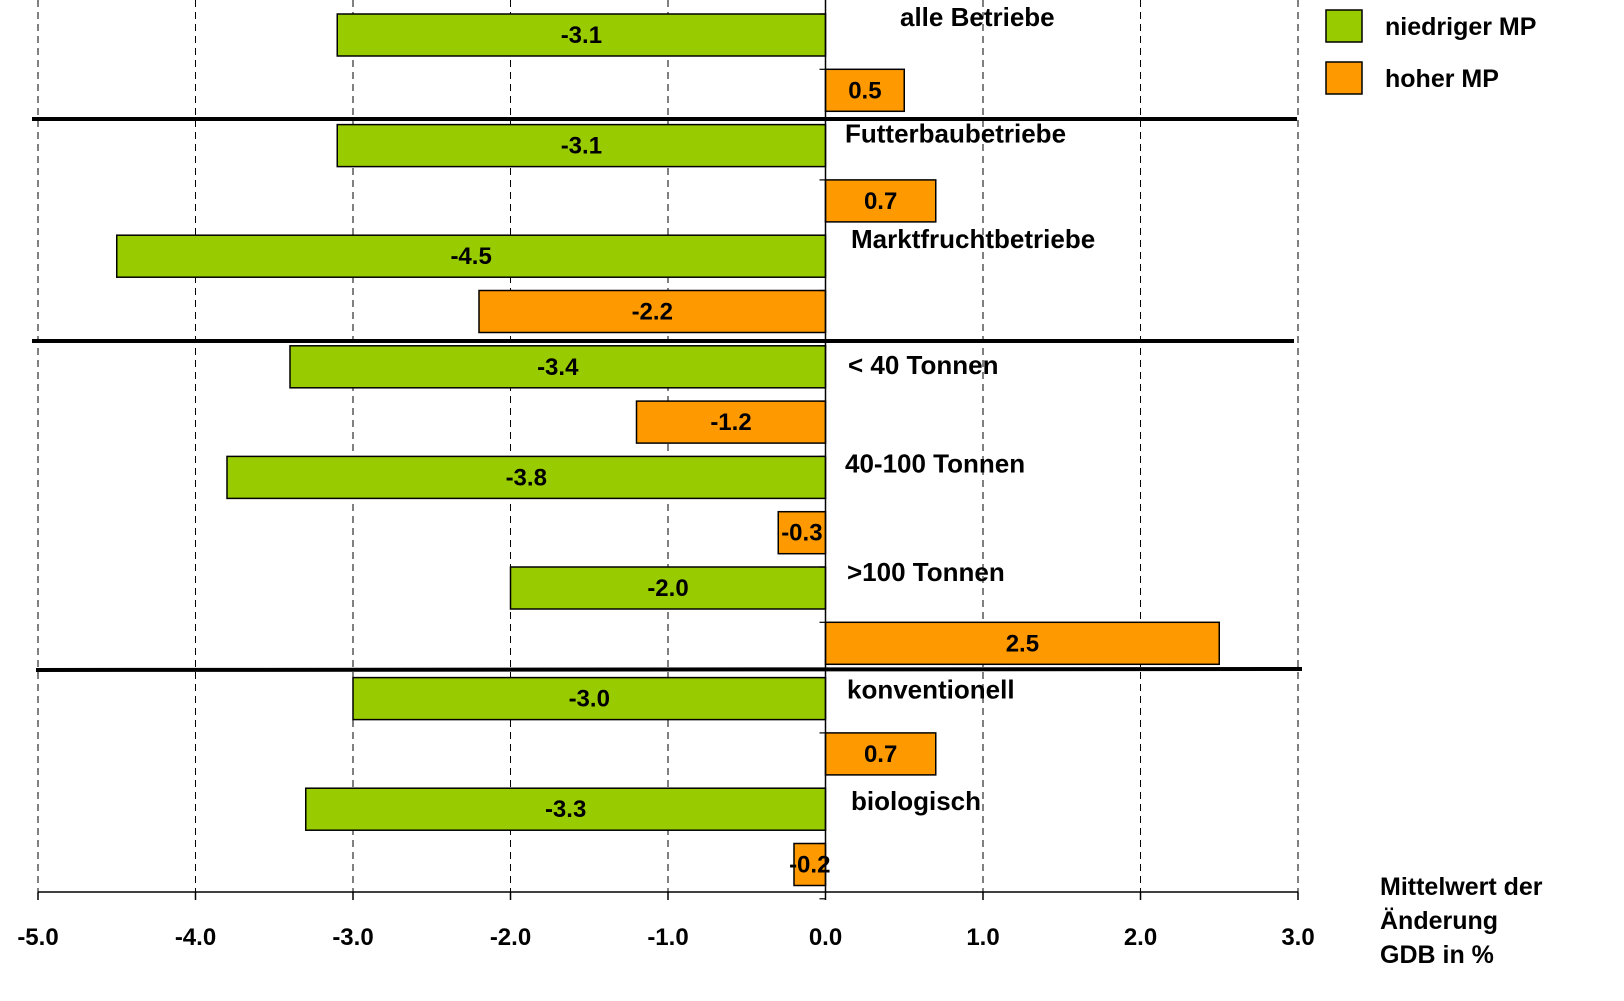  What do you see at coordinates (1439, 921) in the screenshot?
I see `x-axis-title-line-1: Änderung` at bounding box center [1439, 921].